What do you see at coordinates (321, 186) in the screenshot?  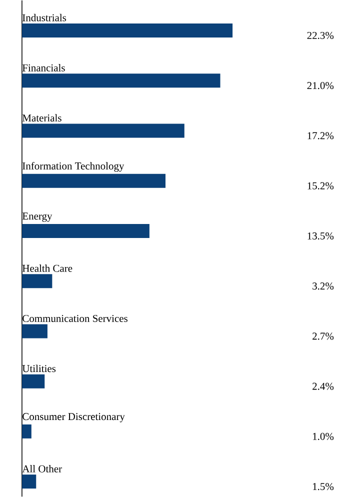 I see `data-label: 15.2%` at bounding box center [321, 186].